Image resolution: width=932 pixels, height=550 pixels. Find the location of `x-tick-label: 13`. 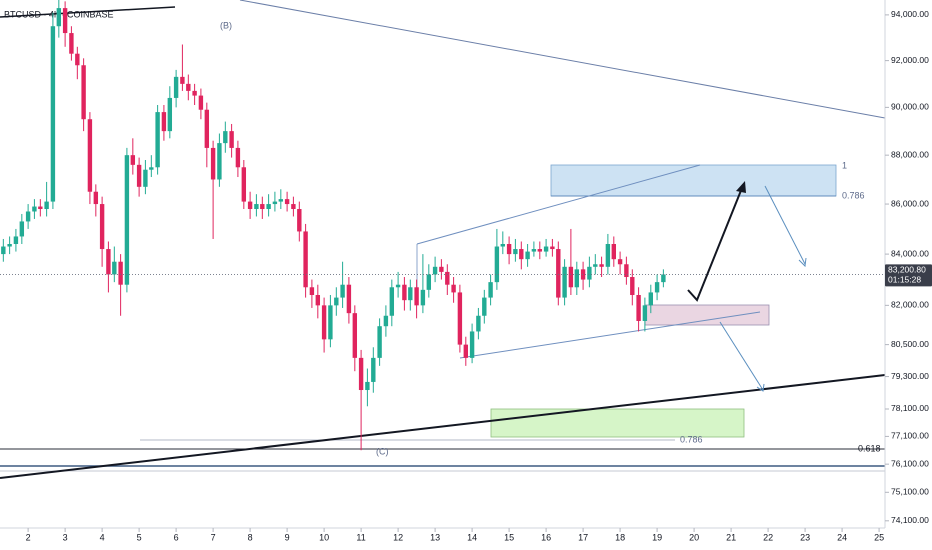

x-tick-label: 13 is located at coordinates (435, 537).